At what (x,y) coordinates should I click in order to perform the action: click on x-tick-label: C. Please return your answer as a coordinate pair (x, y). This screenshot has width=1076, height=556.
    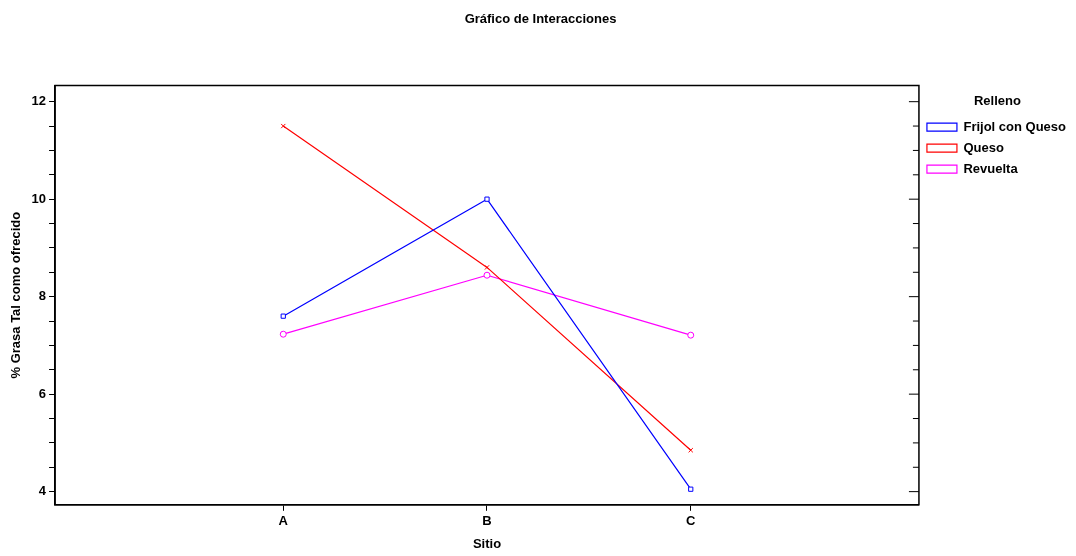
    Looking at the image, I should click on (691, 521).